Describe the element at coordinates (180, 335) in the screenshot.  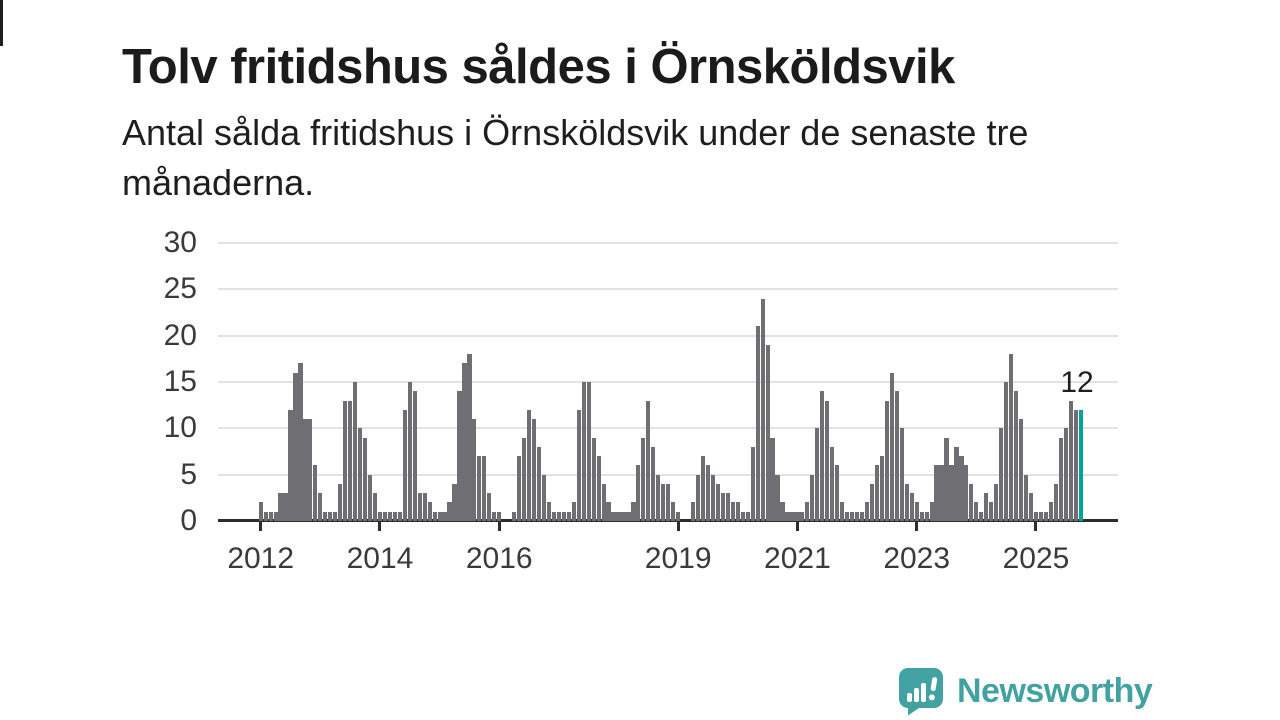
I see `y-tick-label: 20` at that location.